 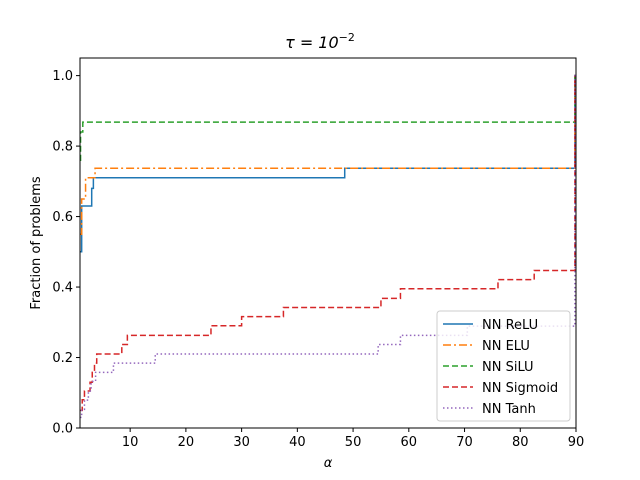 I want to click on title-exponent: −2, so click(x=347, y=37).